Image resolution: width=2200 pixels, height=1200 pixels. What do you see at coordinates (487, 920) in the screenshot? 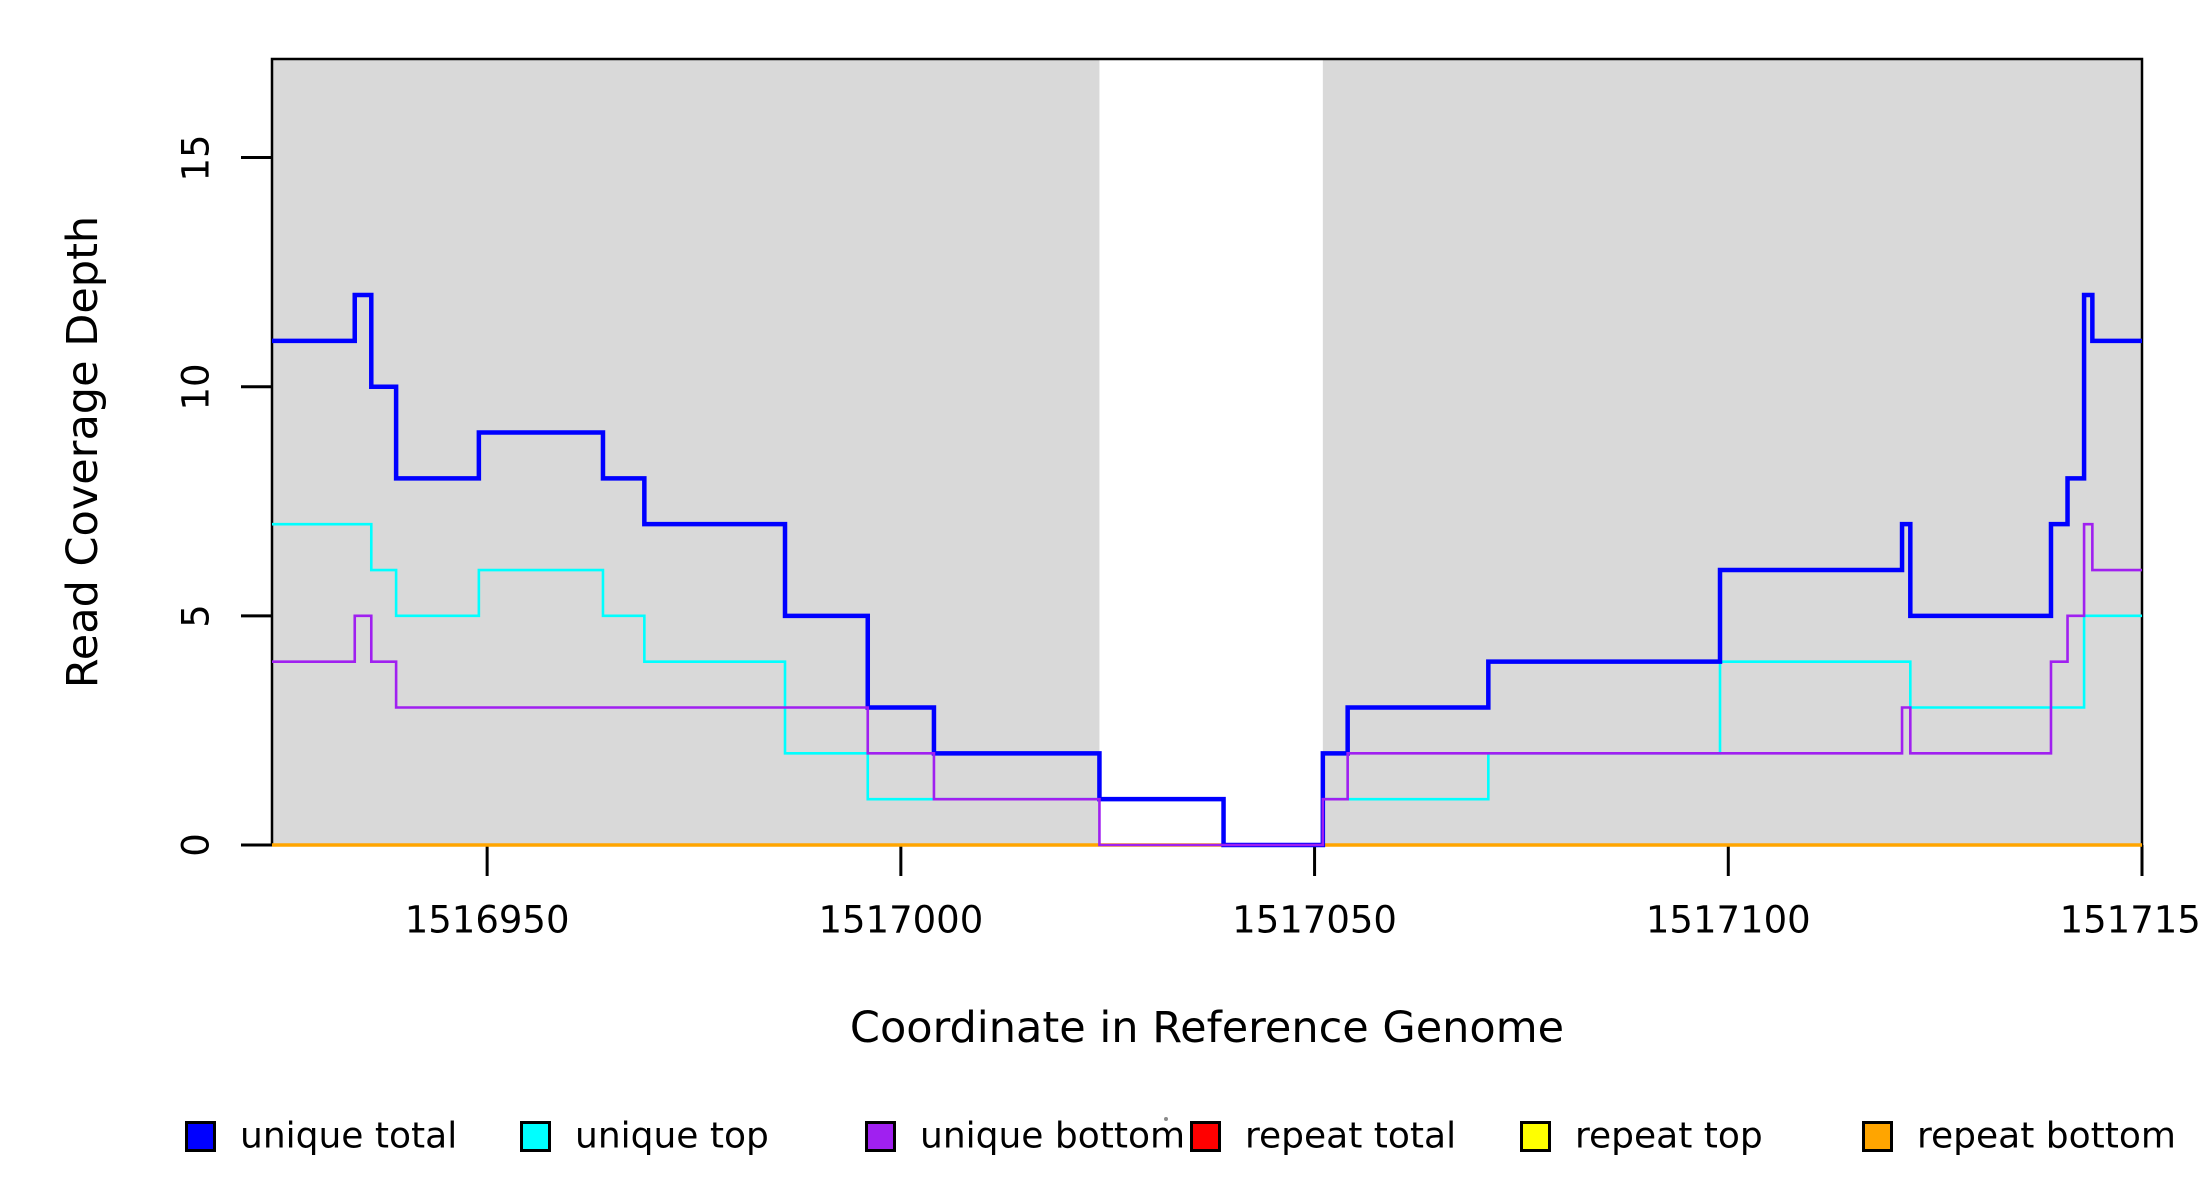
I see `x-tick-label: 1516950` at bounding box center [487, 920].